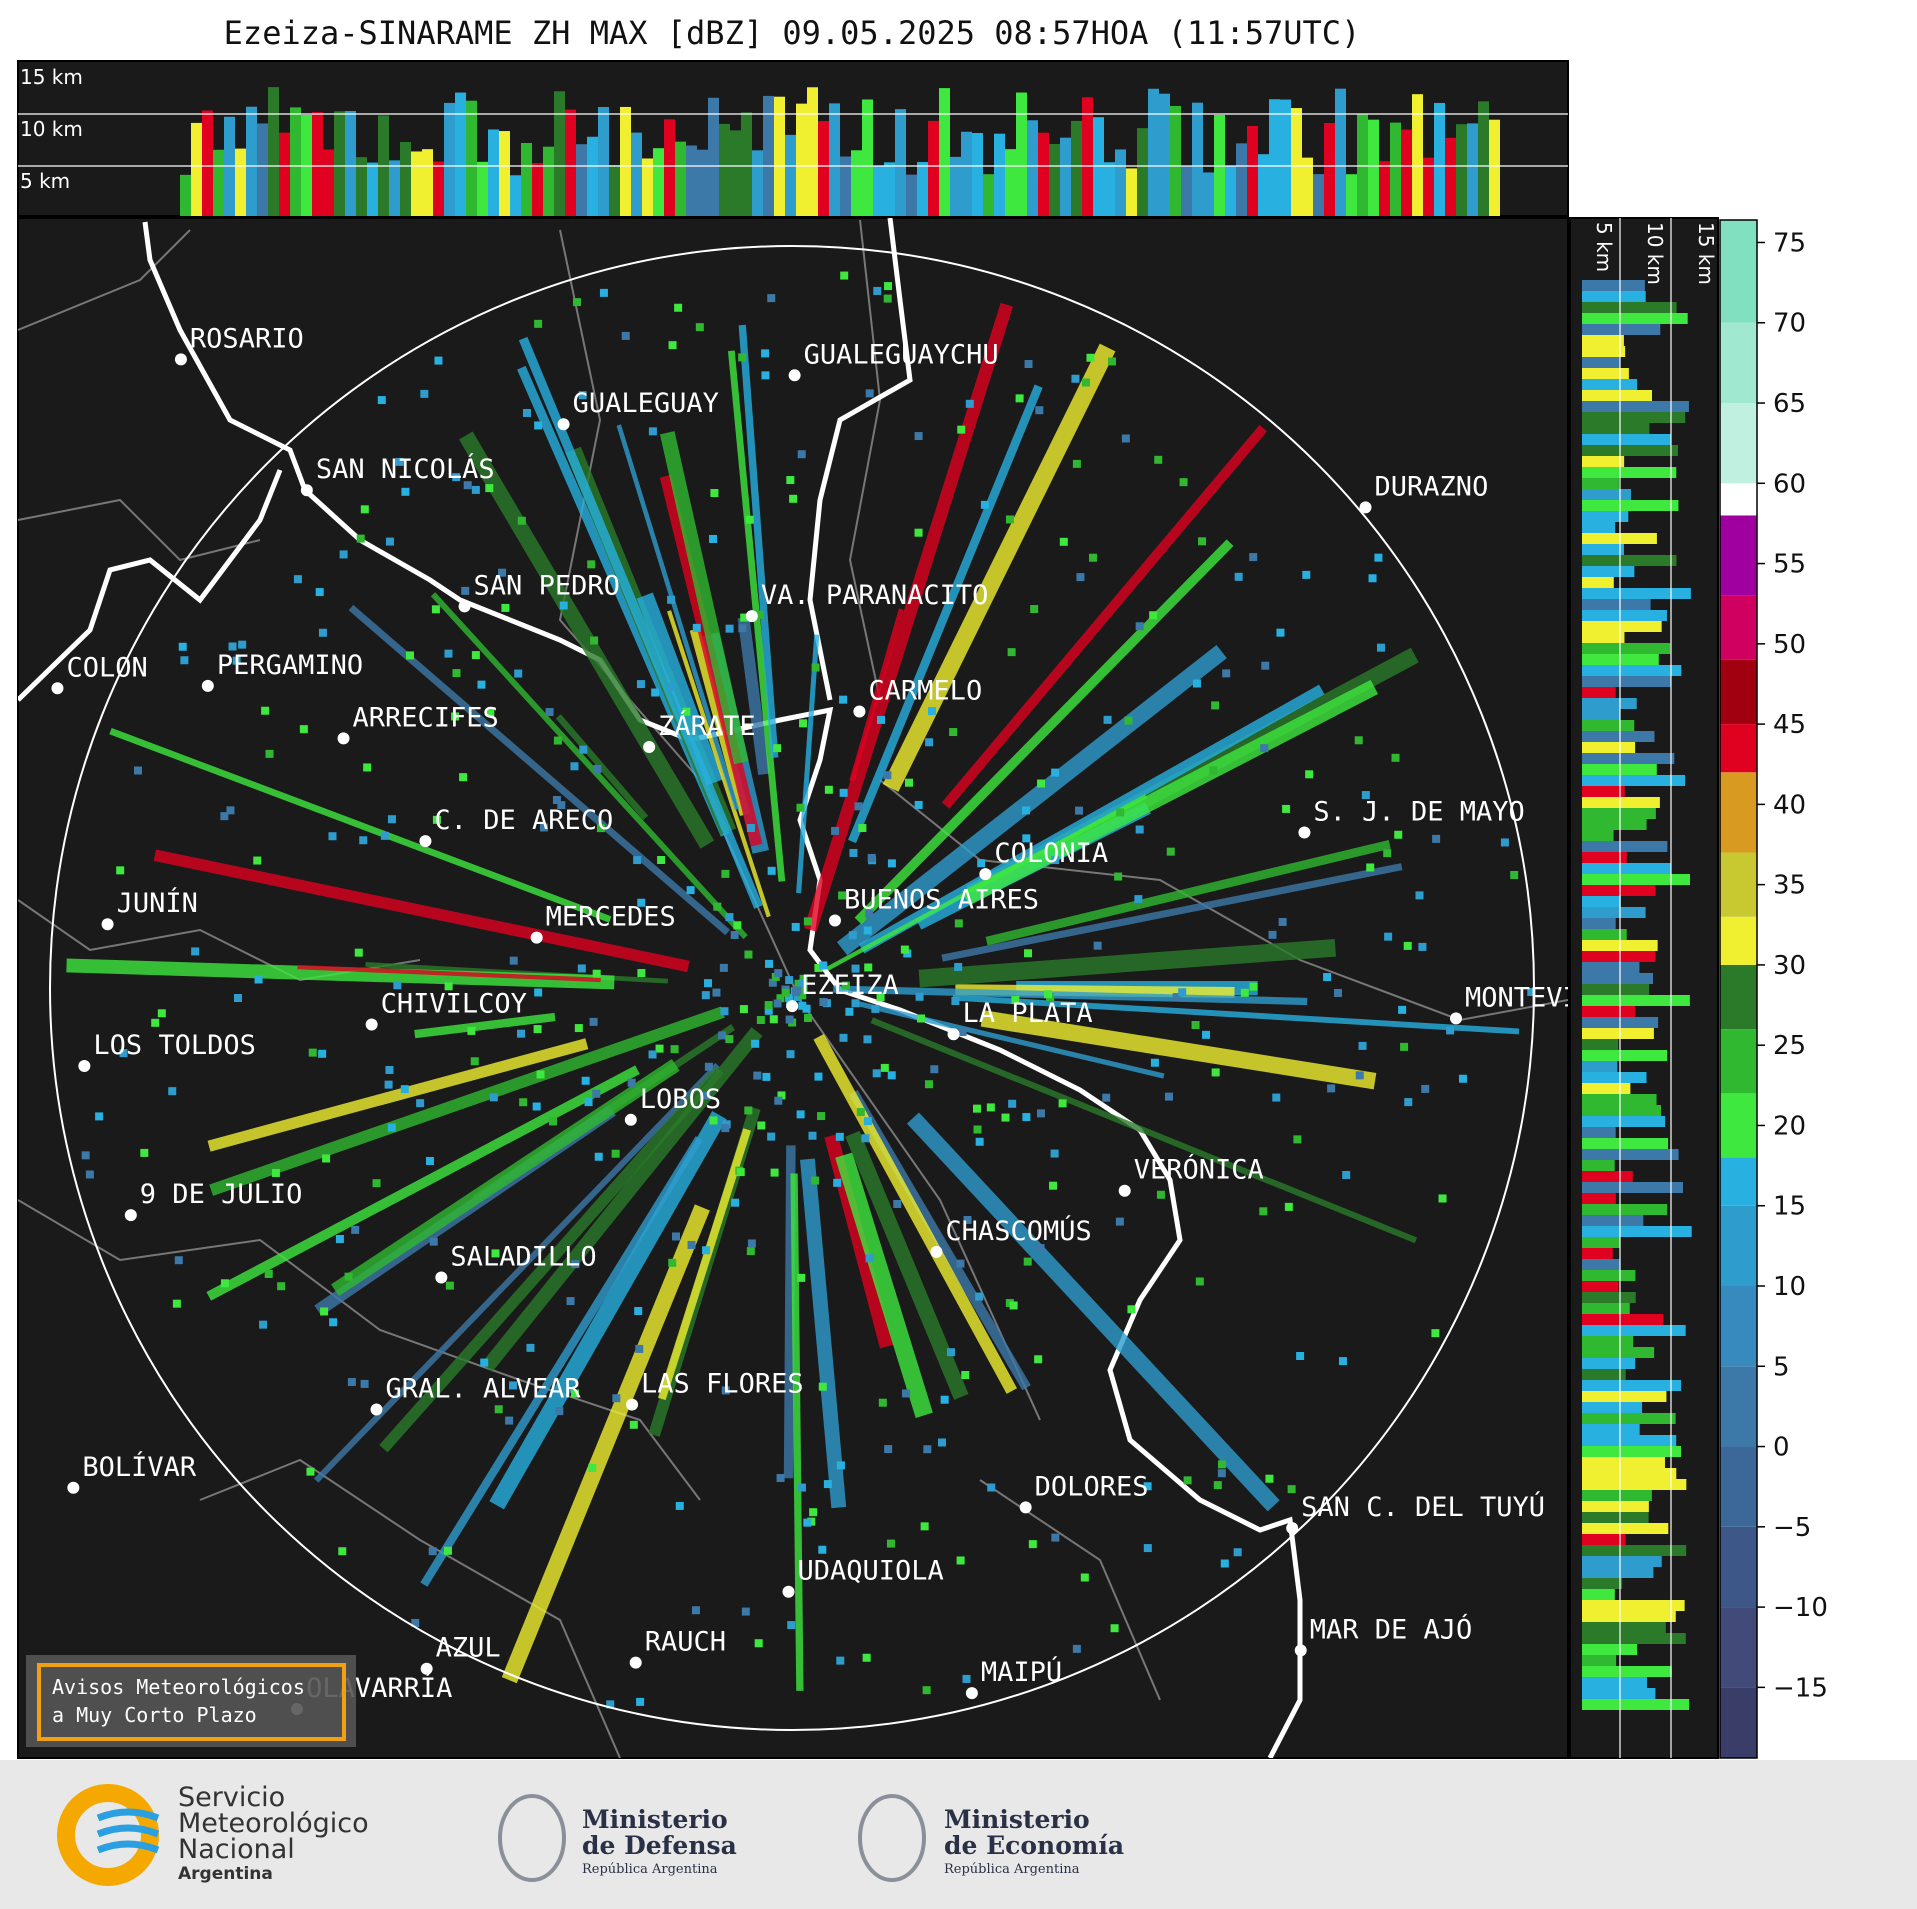 The width and height of the screenshot is (1917, 1909). I want to click on city-label: GRAL. ALVEAR, so click(484, 1389).